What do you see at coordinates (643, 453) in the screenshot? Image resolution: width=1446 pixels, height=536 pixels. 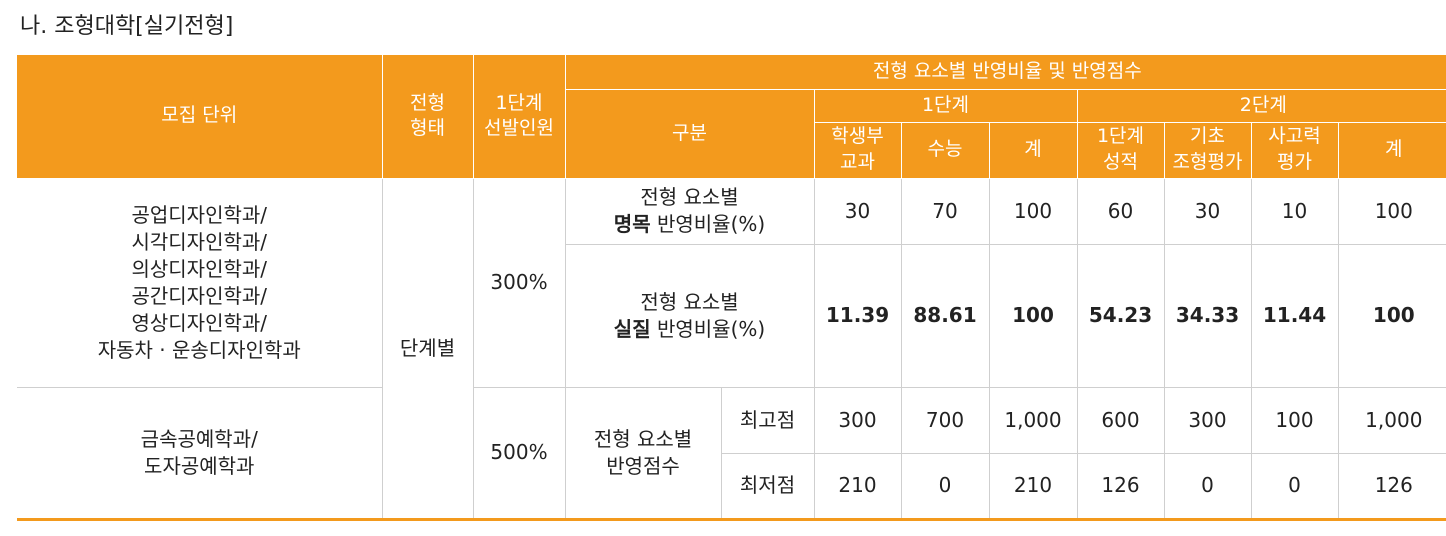 I see `row-label-score: 전형 요소별 반영점수` at bounding box center [643, 453].